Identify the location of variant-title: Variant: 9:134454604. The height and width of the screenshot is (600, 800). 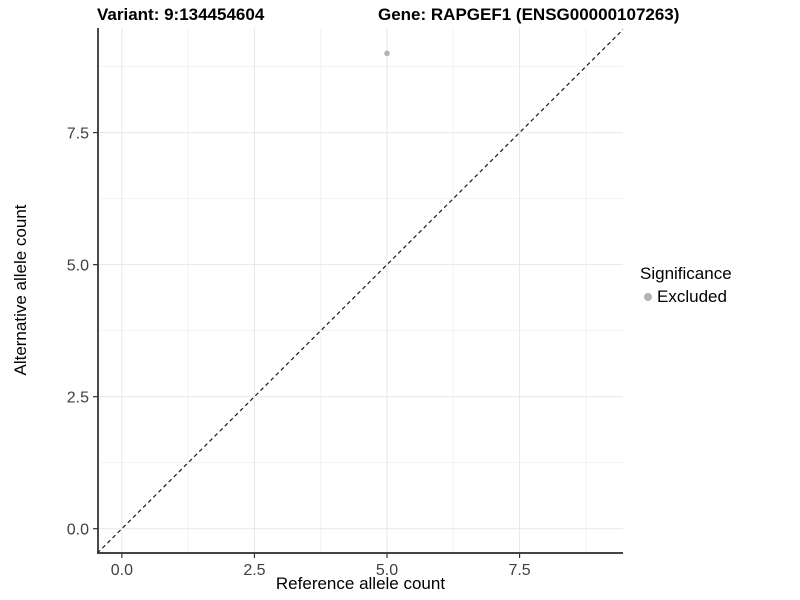
(181, 14).